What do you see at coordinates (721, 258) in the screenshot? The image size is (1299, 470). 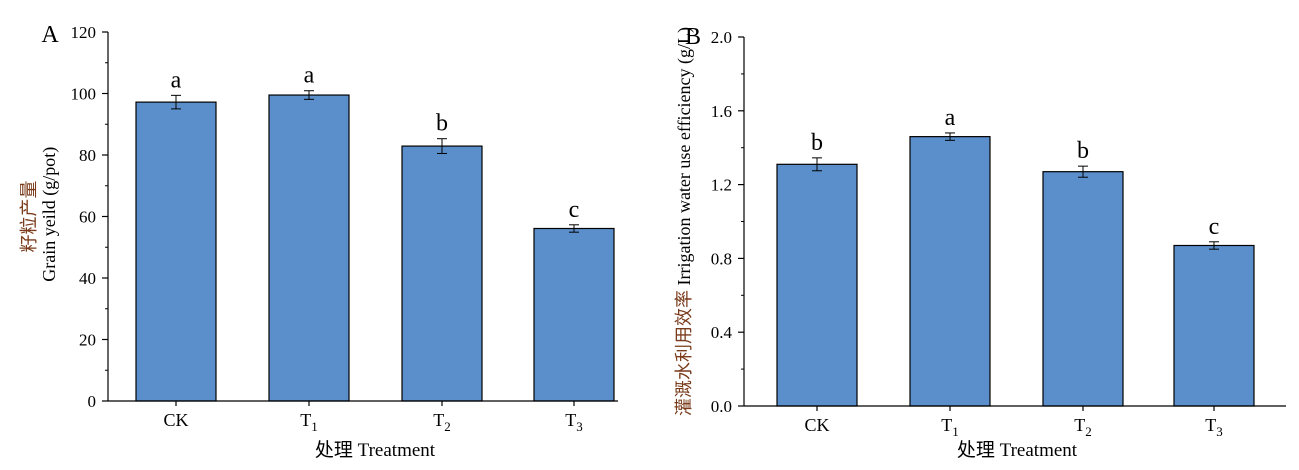 I see `y-tick-label: 0.8` at bounding box center [721, 258].